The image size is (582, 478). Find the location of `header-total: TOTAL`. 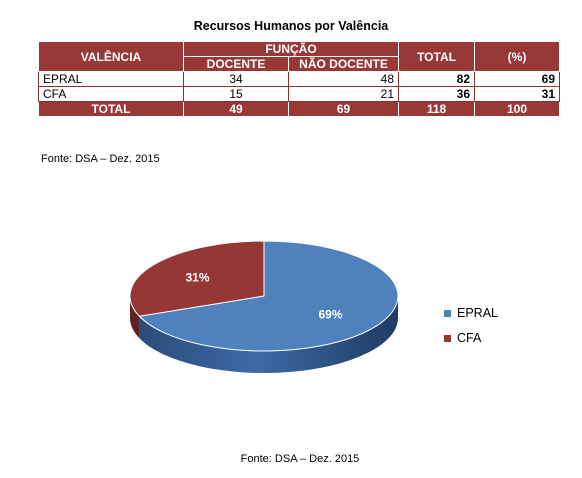

header-total: TOTAL is located at coordinates (437, 56).